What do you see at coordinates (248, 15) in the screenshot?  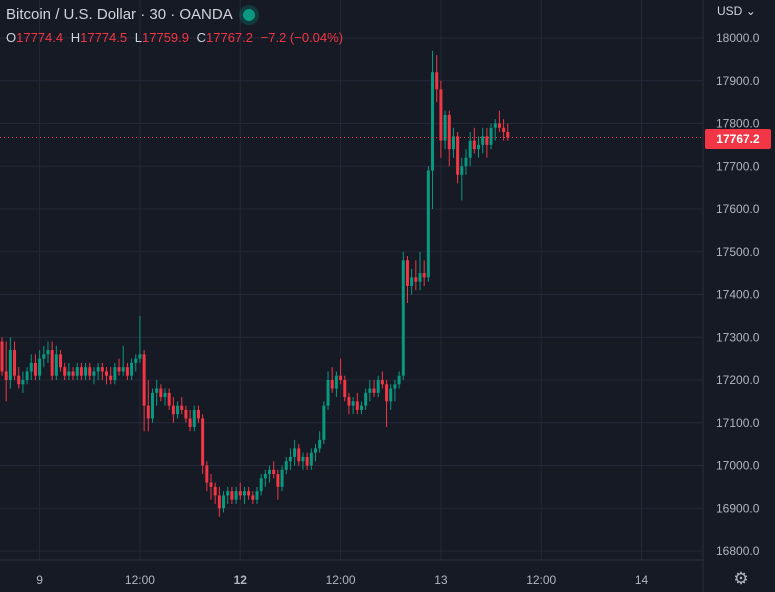 I see `market-status-icon` at bounding box center [248, 15].